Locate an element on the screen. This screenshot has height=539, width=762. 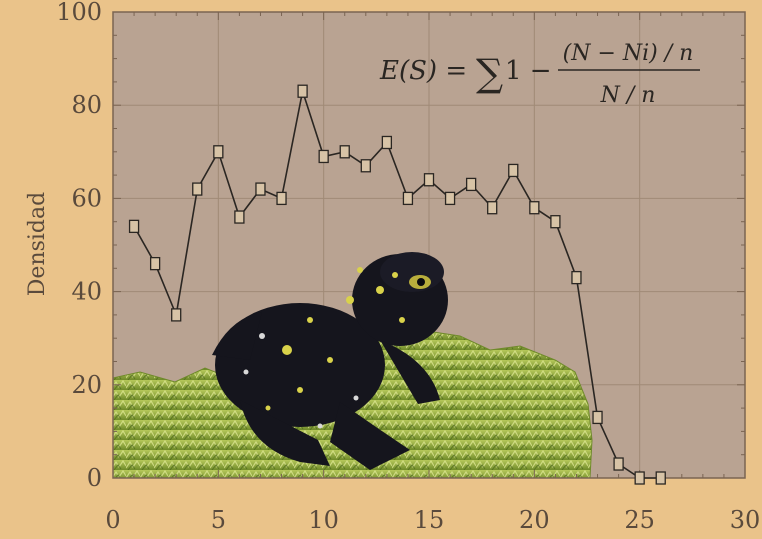
y-tick-label: 40 is located at coordinates (86, 292).